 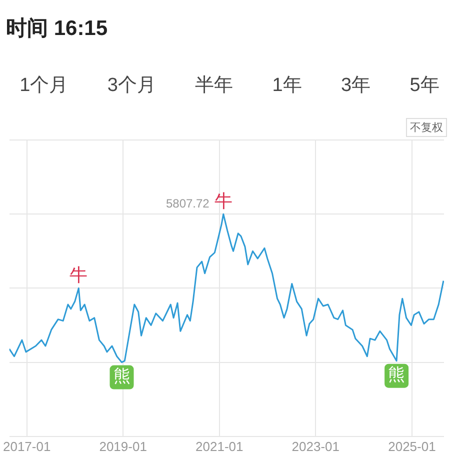 What do you see at coordinates (44, 86) in the screenshot?
I see `text: 1个月` at bounding box center [44, 86].